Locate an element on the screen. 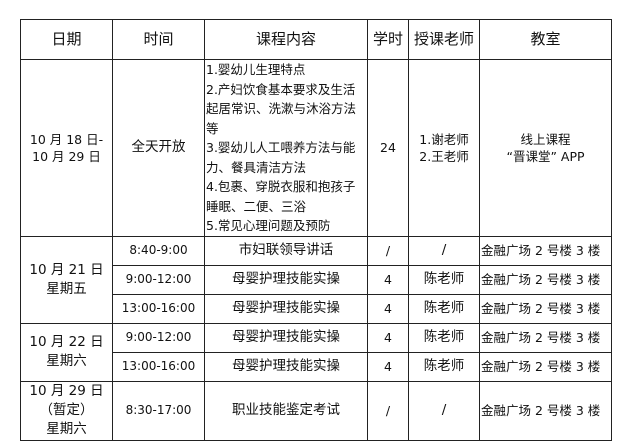  header-row: 日期 时间 课程内容 学时 授课老师 教室 is located at coordinates (316, 39).